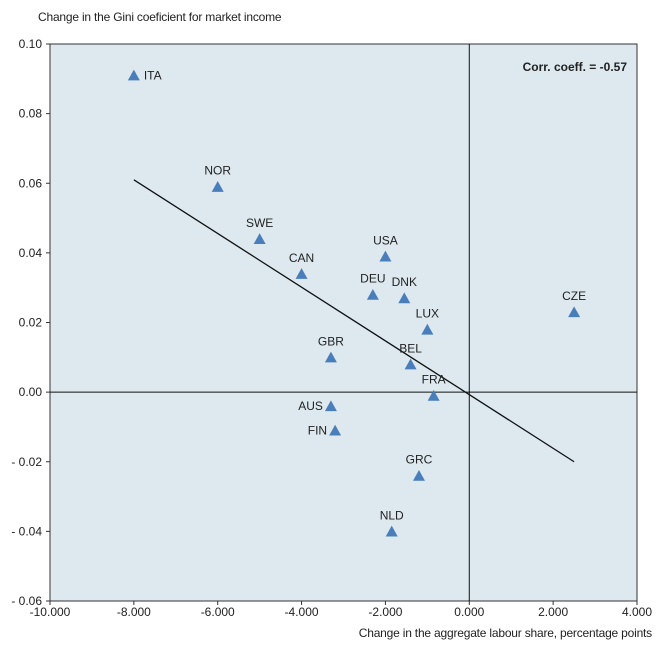 This screenshot has height=645, width=656. What do you see at coordinates (553, 612) in the screenshot?
I see `x-tick-label: 2.000` at bounding box center [553, 612].